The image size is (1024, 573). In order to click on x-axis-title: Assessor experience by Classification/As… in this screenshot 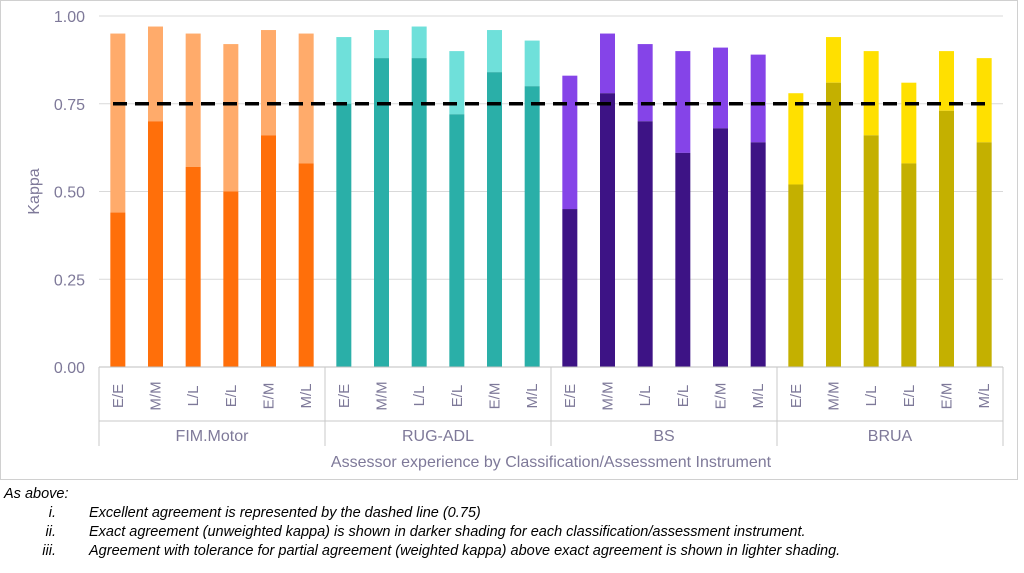, I will do `click(551, 462)`.